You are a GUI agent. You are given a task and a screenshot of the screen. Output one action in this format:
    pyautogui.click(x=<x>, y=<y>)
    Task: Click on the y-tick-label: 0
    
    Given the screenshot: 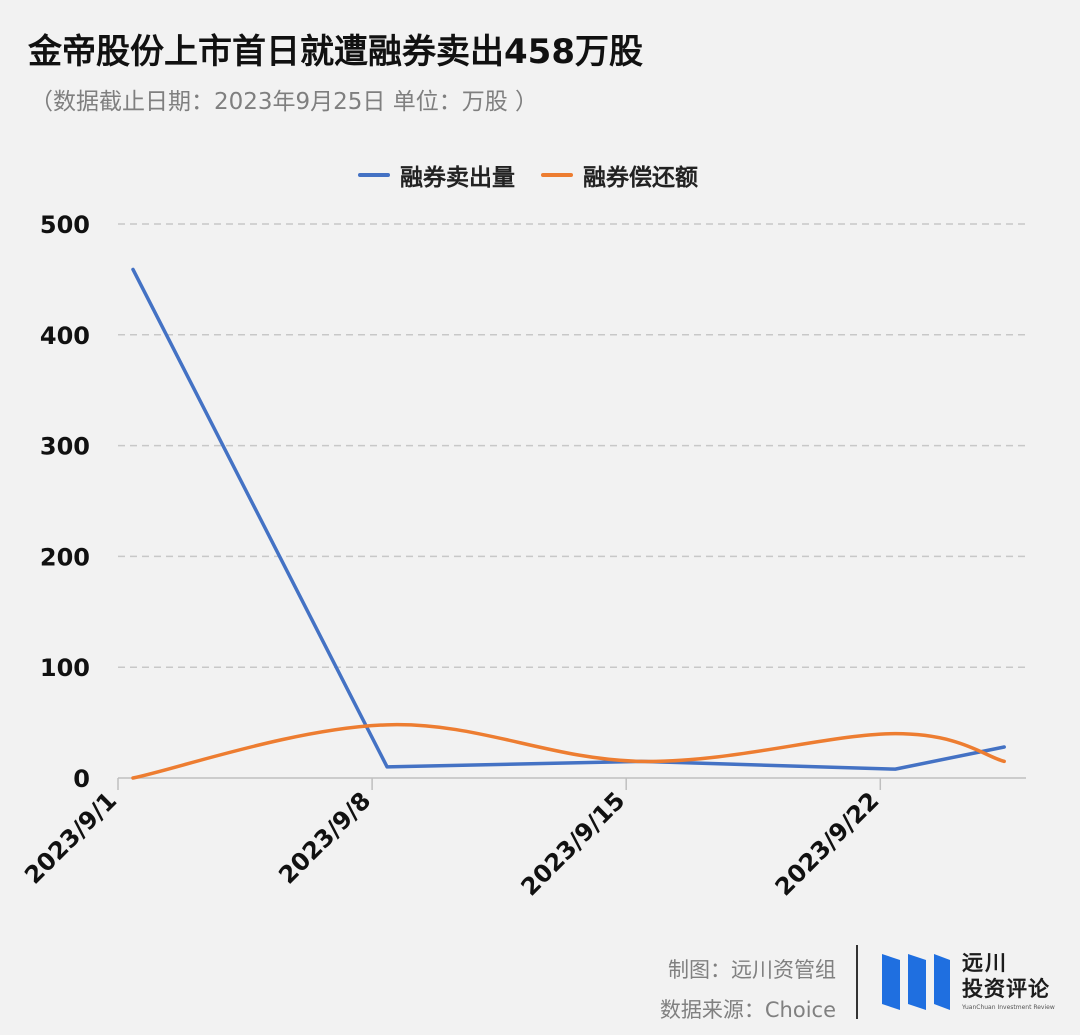 What is the action you would take?
    pyautogui.click(x=81, y=779)
    